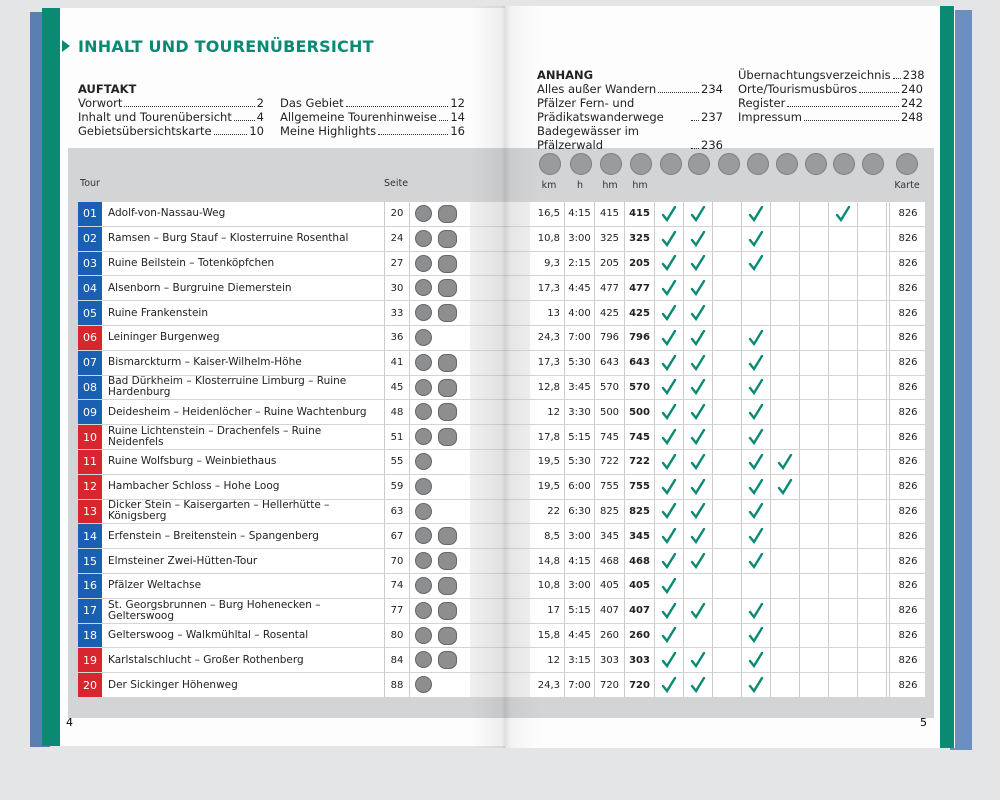 The image size is (1000, 800). Describe the element at coordinates (200, 287) in the screenshot. I see `tour-name: Alsenborn – Burgruine Diemerstein` at that location.